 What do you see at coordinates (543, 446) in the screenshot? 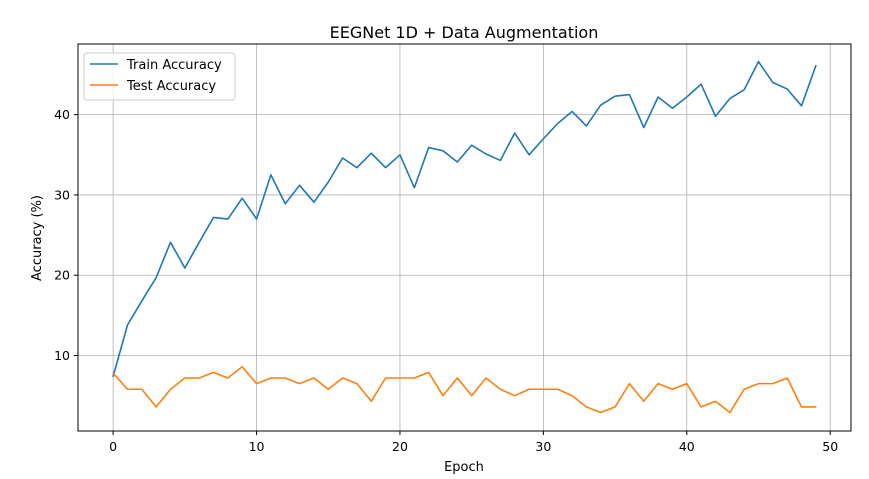
I see `x-tick-label: 30` at bounding box center [543, 446].